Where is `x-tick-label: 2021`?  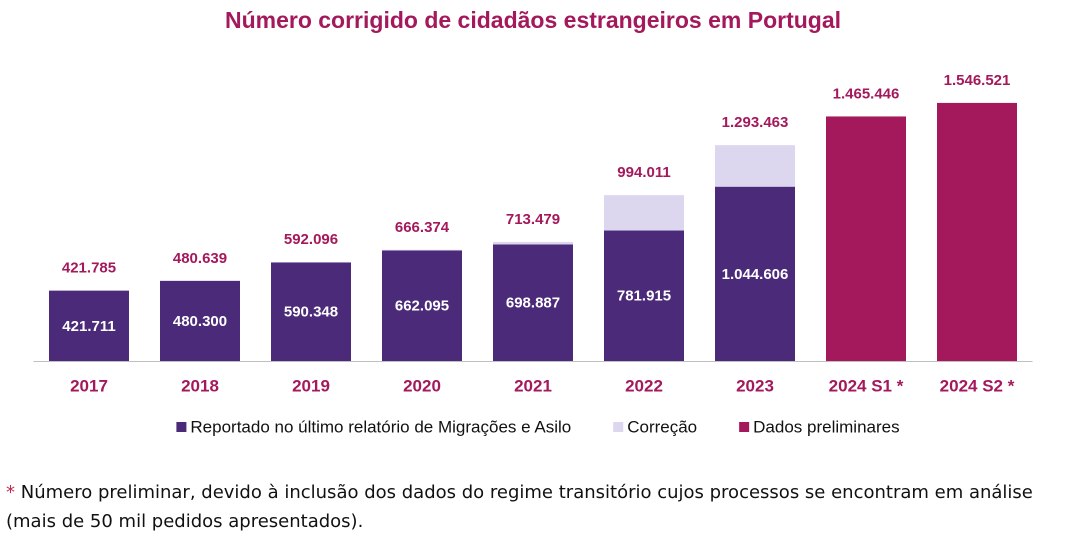 x-tick-label: 2021 is located at coordinates (533, 385).